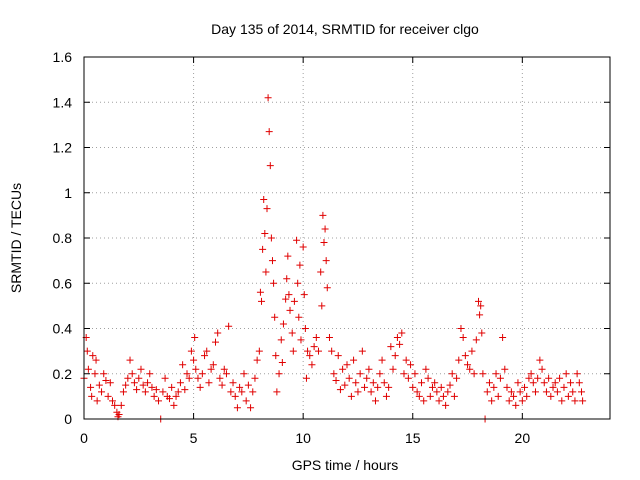 This screenshot has height=480, width=640. What do you see at coordinates (63, 329) in the screenshot?
I see `y-tick-label: 0.4` at bounding box center [63, 329].